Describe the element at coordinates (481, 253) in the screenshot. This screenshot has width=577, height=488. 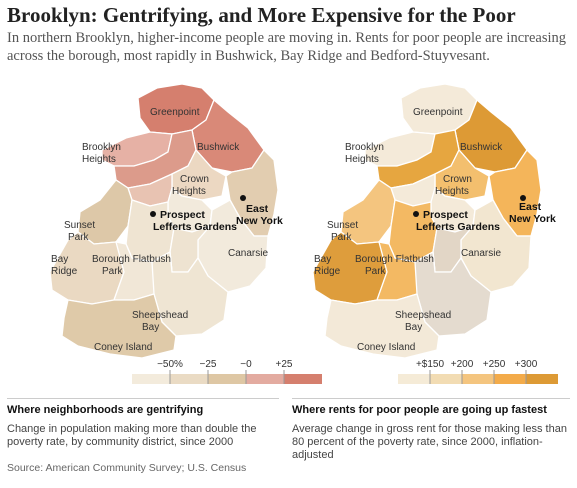
I see `label-canarsie-r: Canarsie` at that location.